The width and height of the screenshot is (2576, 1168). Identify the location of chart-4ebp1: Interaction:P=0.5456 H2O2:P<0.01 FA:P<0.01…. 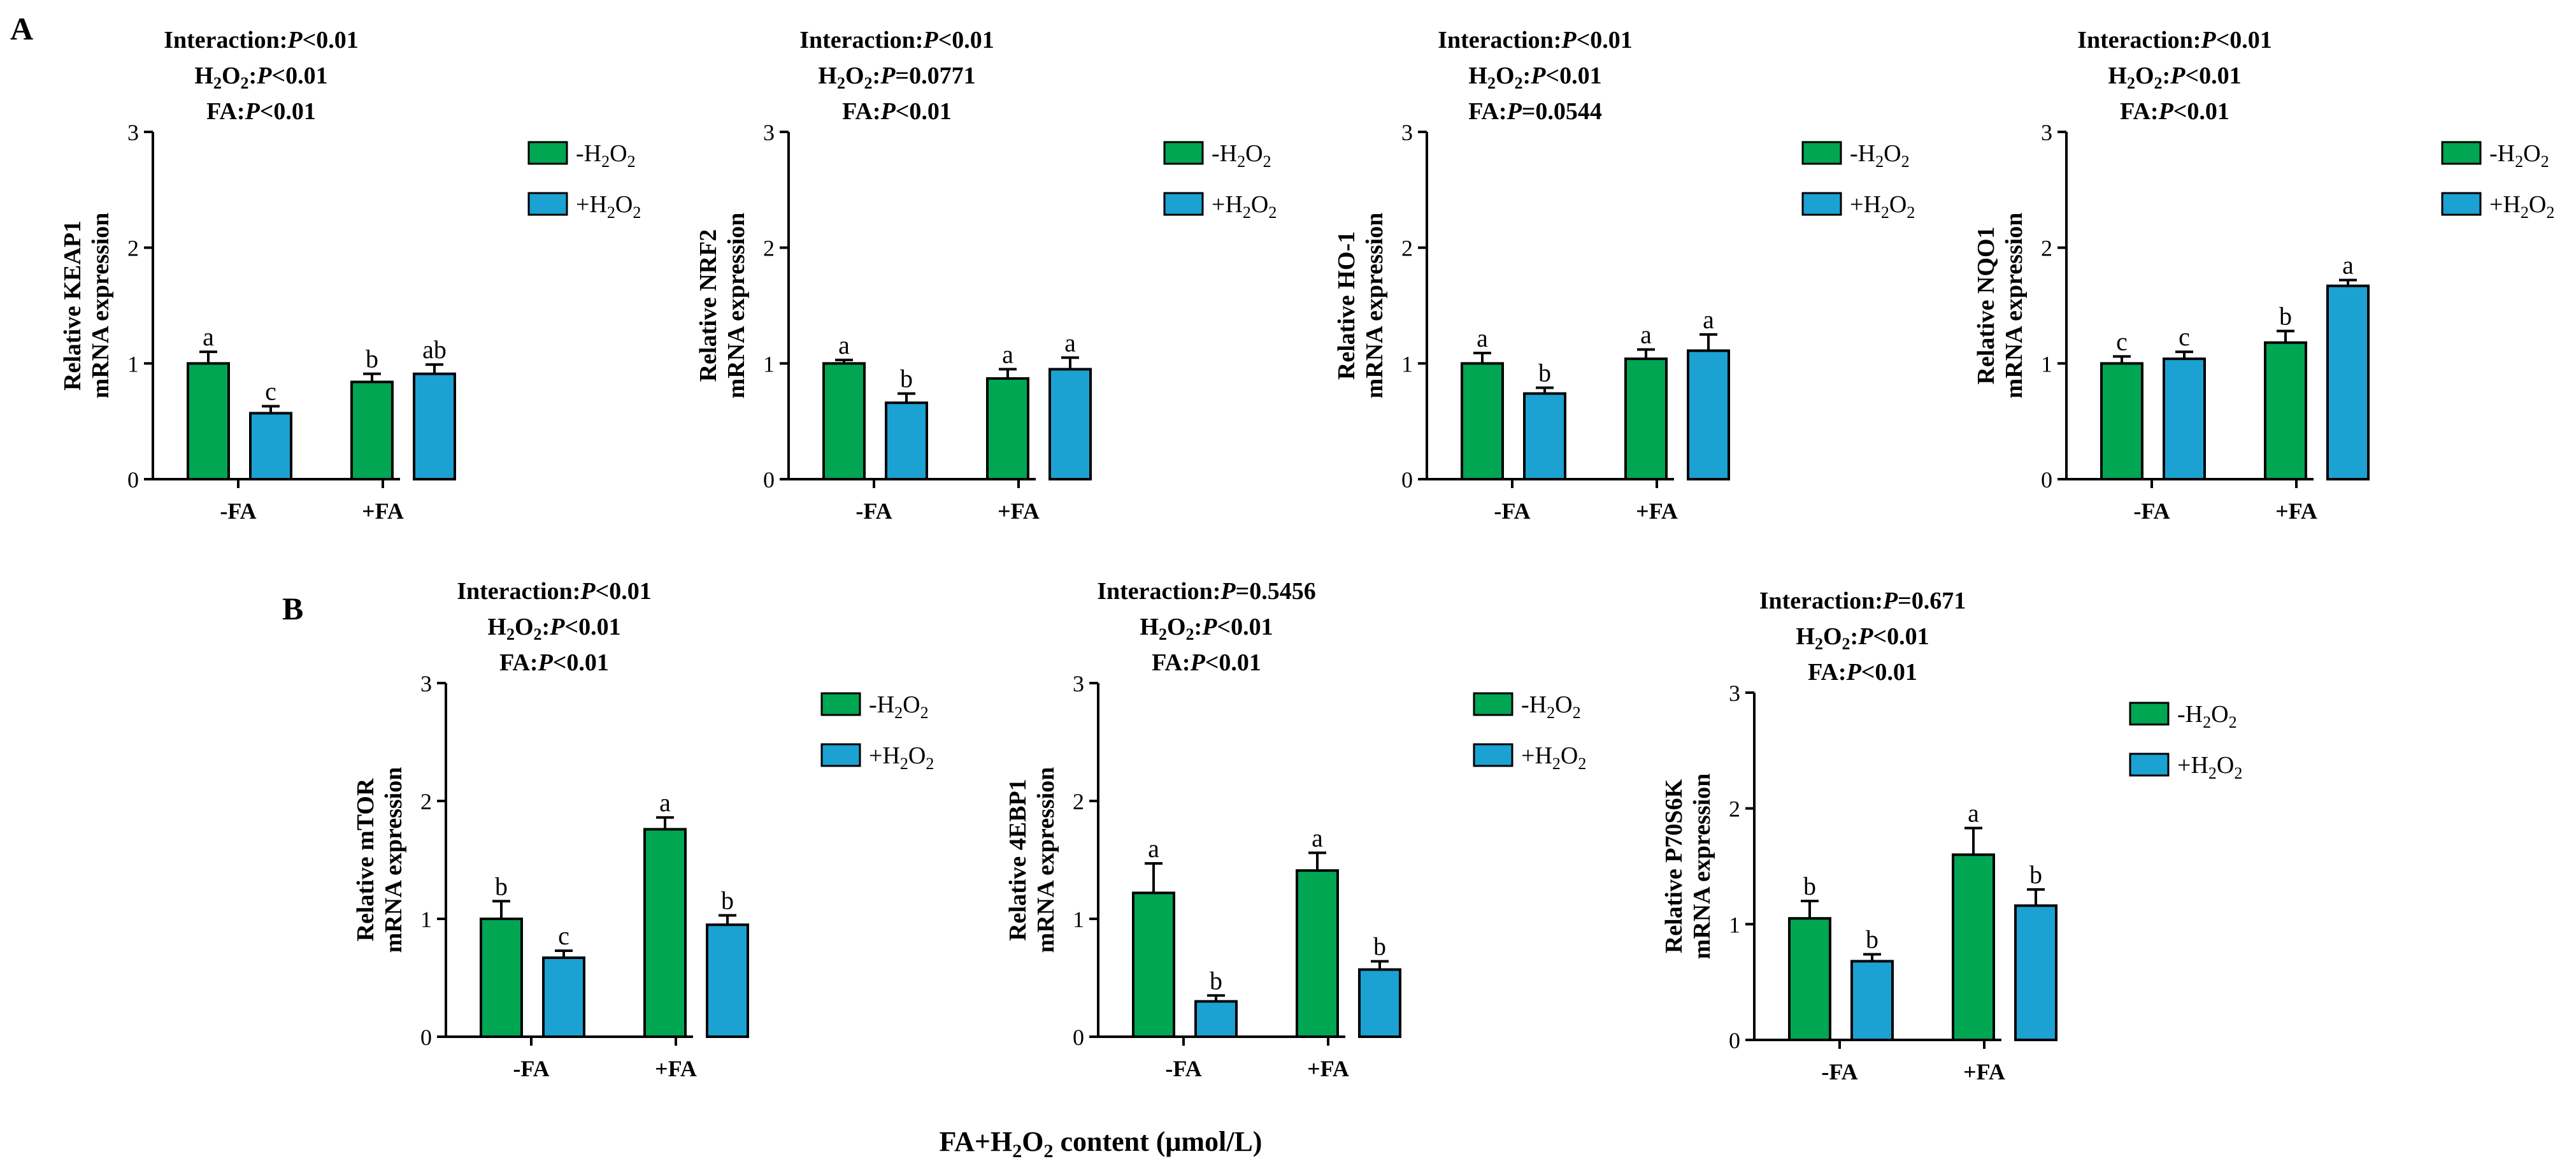
(1295, 829).